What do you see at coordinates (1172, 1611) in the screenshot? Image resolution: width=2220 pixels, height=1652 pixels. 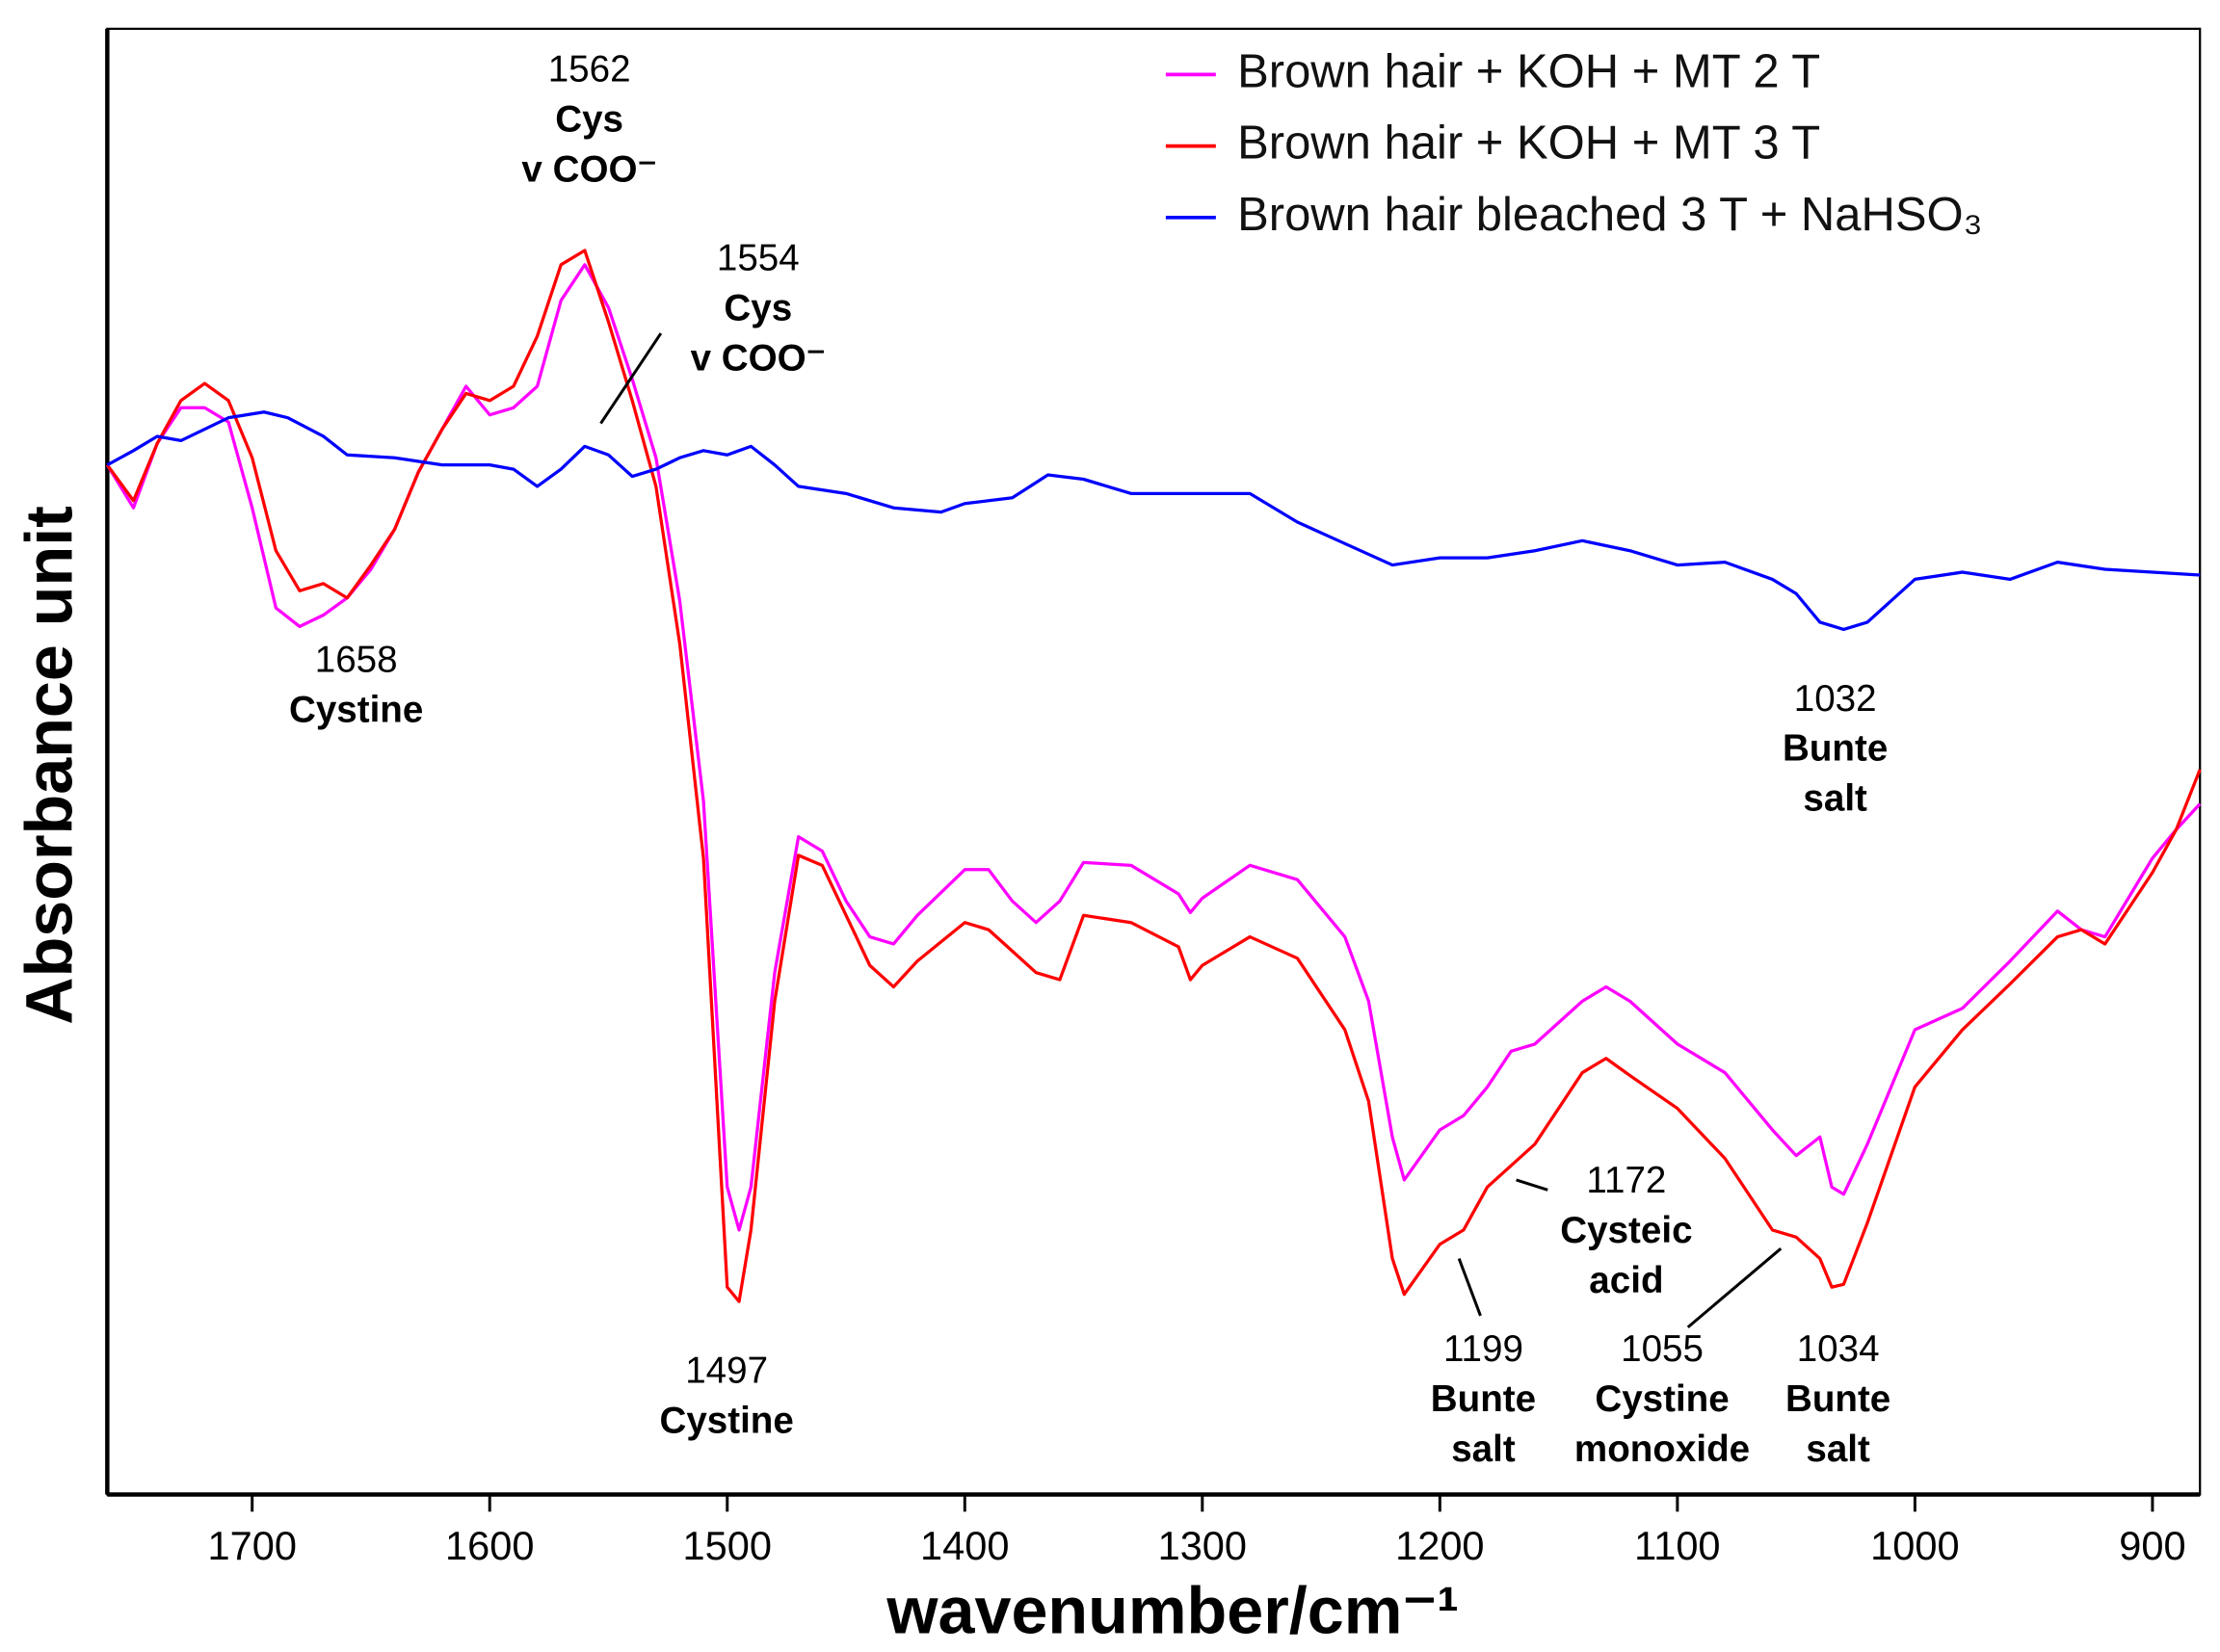 I see `x-axis-title: wavenumber/cm⁻¹` at bounding box center [1172, 1611].